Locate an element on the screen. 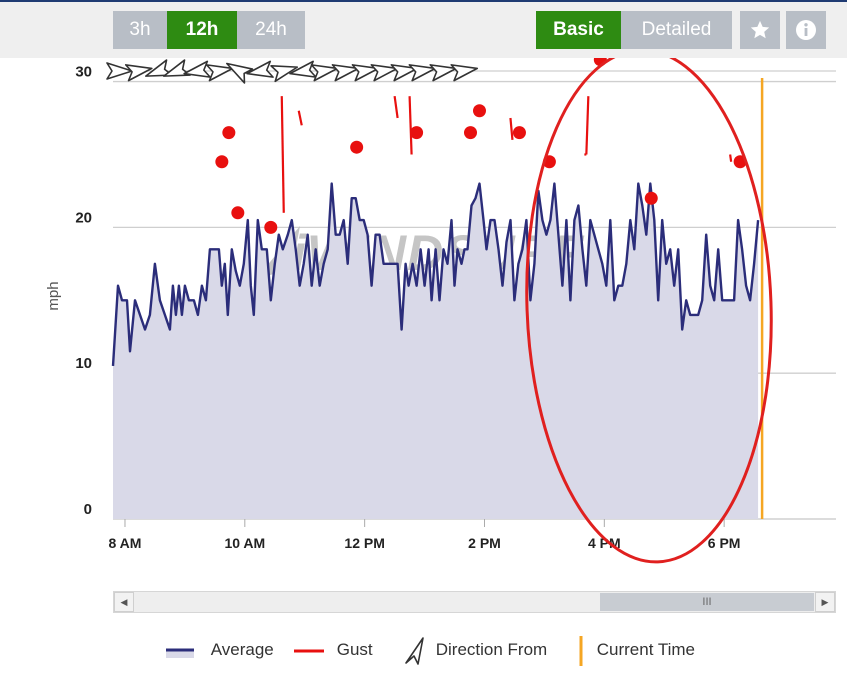  legend-current-time: Current Time is located at coordinates (648, 650).